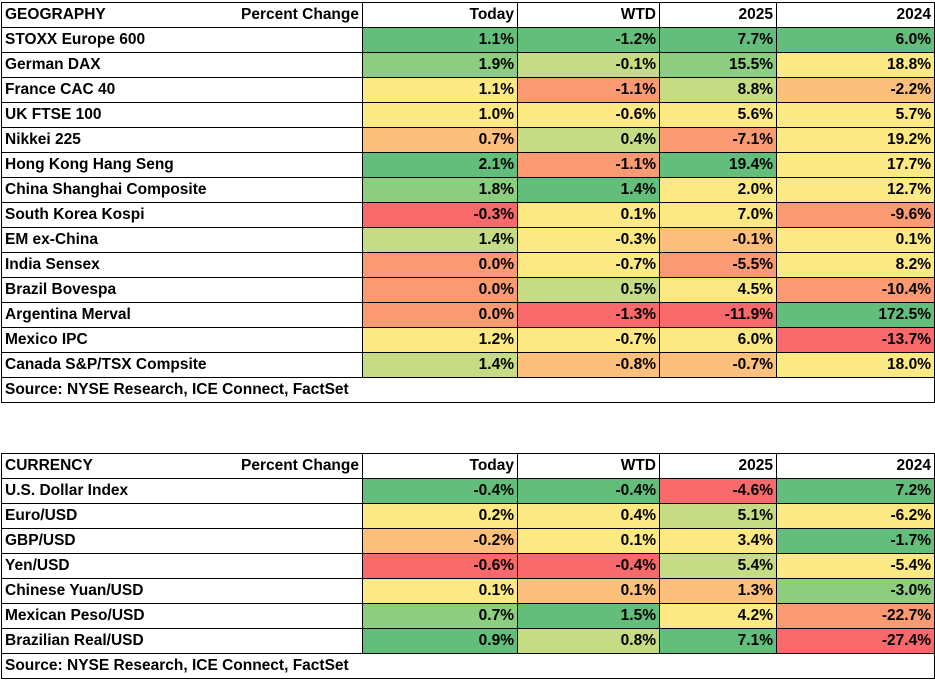  I want to click on table-row: France CAC 40 1.1% -1.1% 8.8% -2.2%, so click(468, 90).